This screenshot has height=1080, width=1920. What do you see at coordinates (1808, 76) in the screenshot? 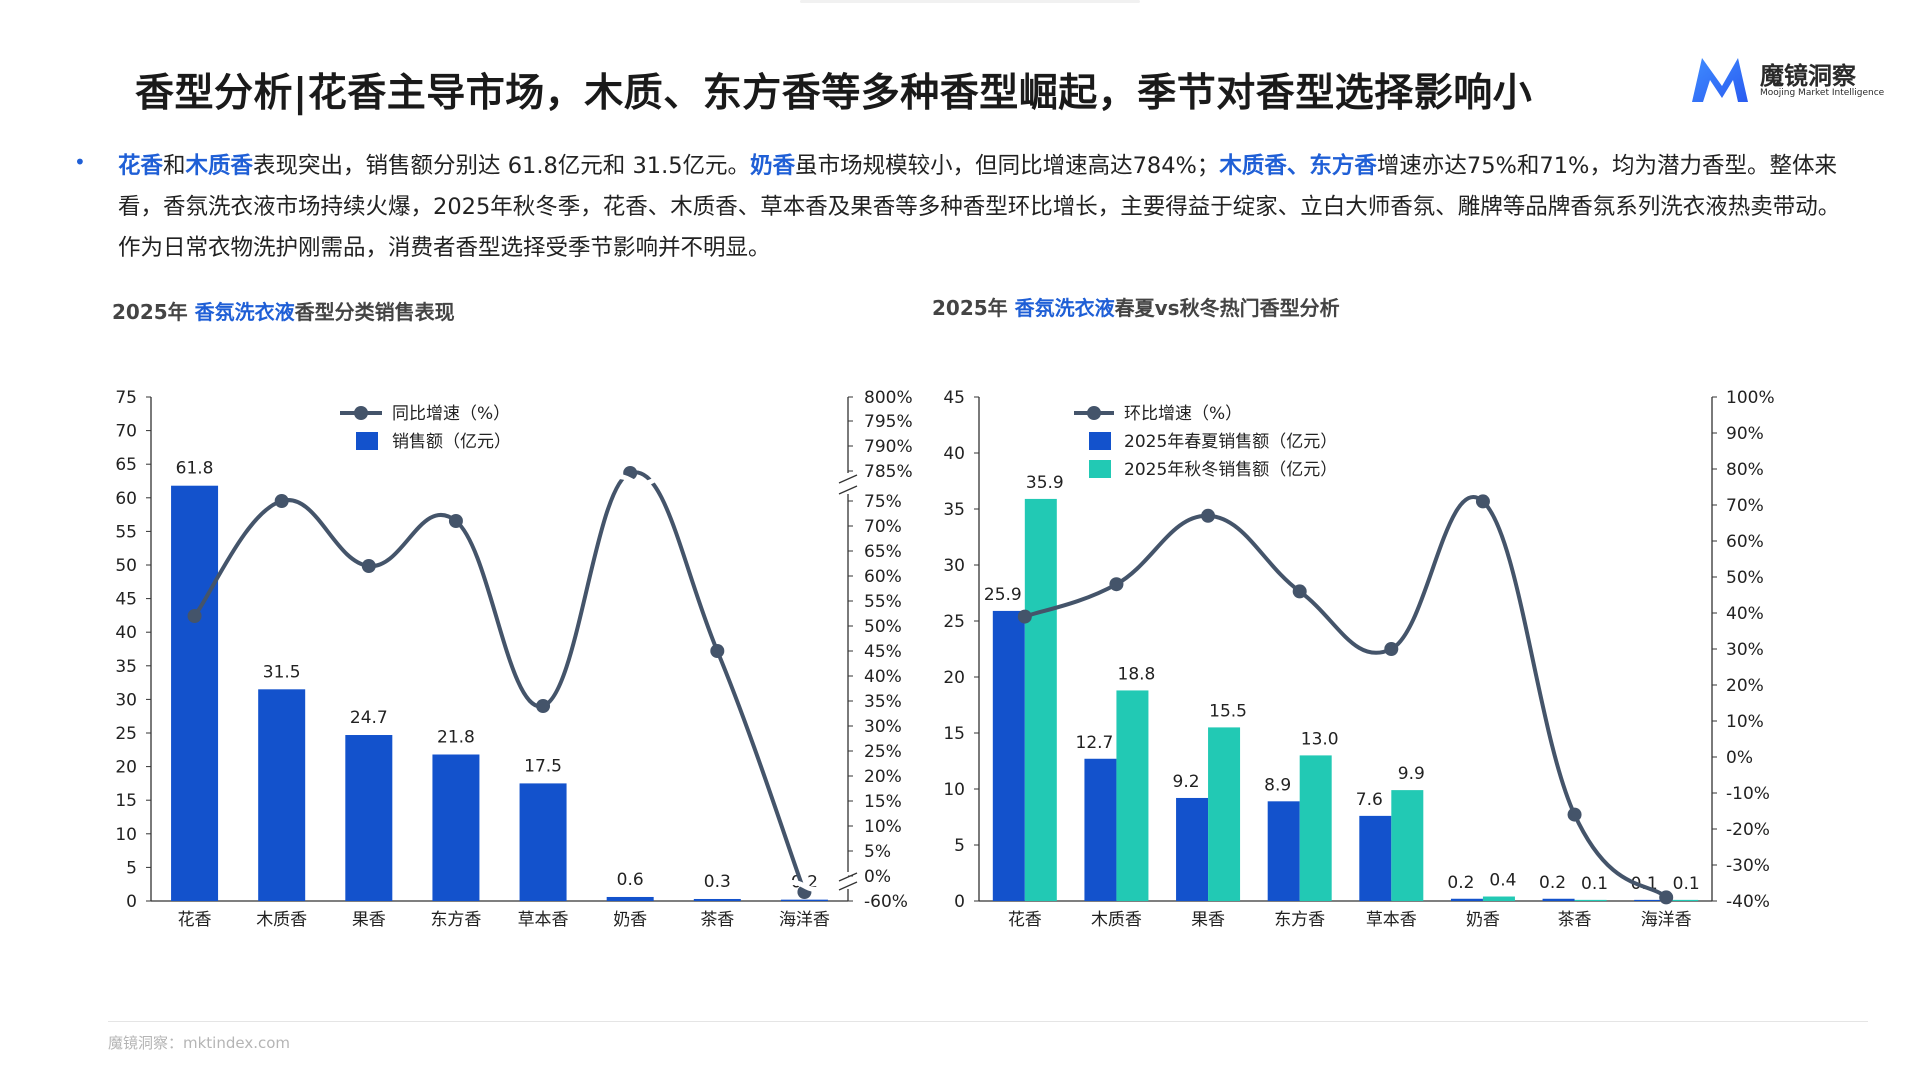
I see `logo-text: 魔镜洞察` at bounding box center [1808, 76].